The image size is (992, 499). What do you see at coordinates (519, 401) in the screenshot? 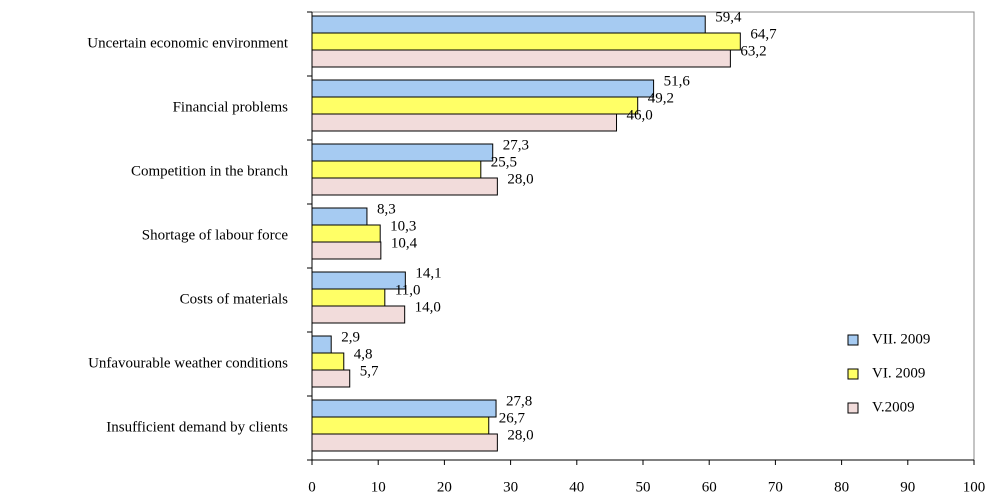
I see `value-label: 27,8` at bounding box center [519, 401].